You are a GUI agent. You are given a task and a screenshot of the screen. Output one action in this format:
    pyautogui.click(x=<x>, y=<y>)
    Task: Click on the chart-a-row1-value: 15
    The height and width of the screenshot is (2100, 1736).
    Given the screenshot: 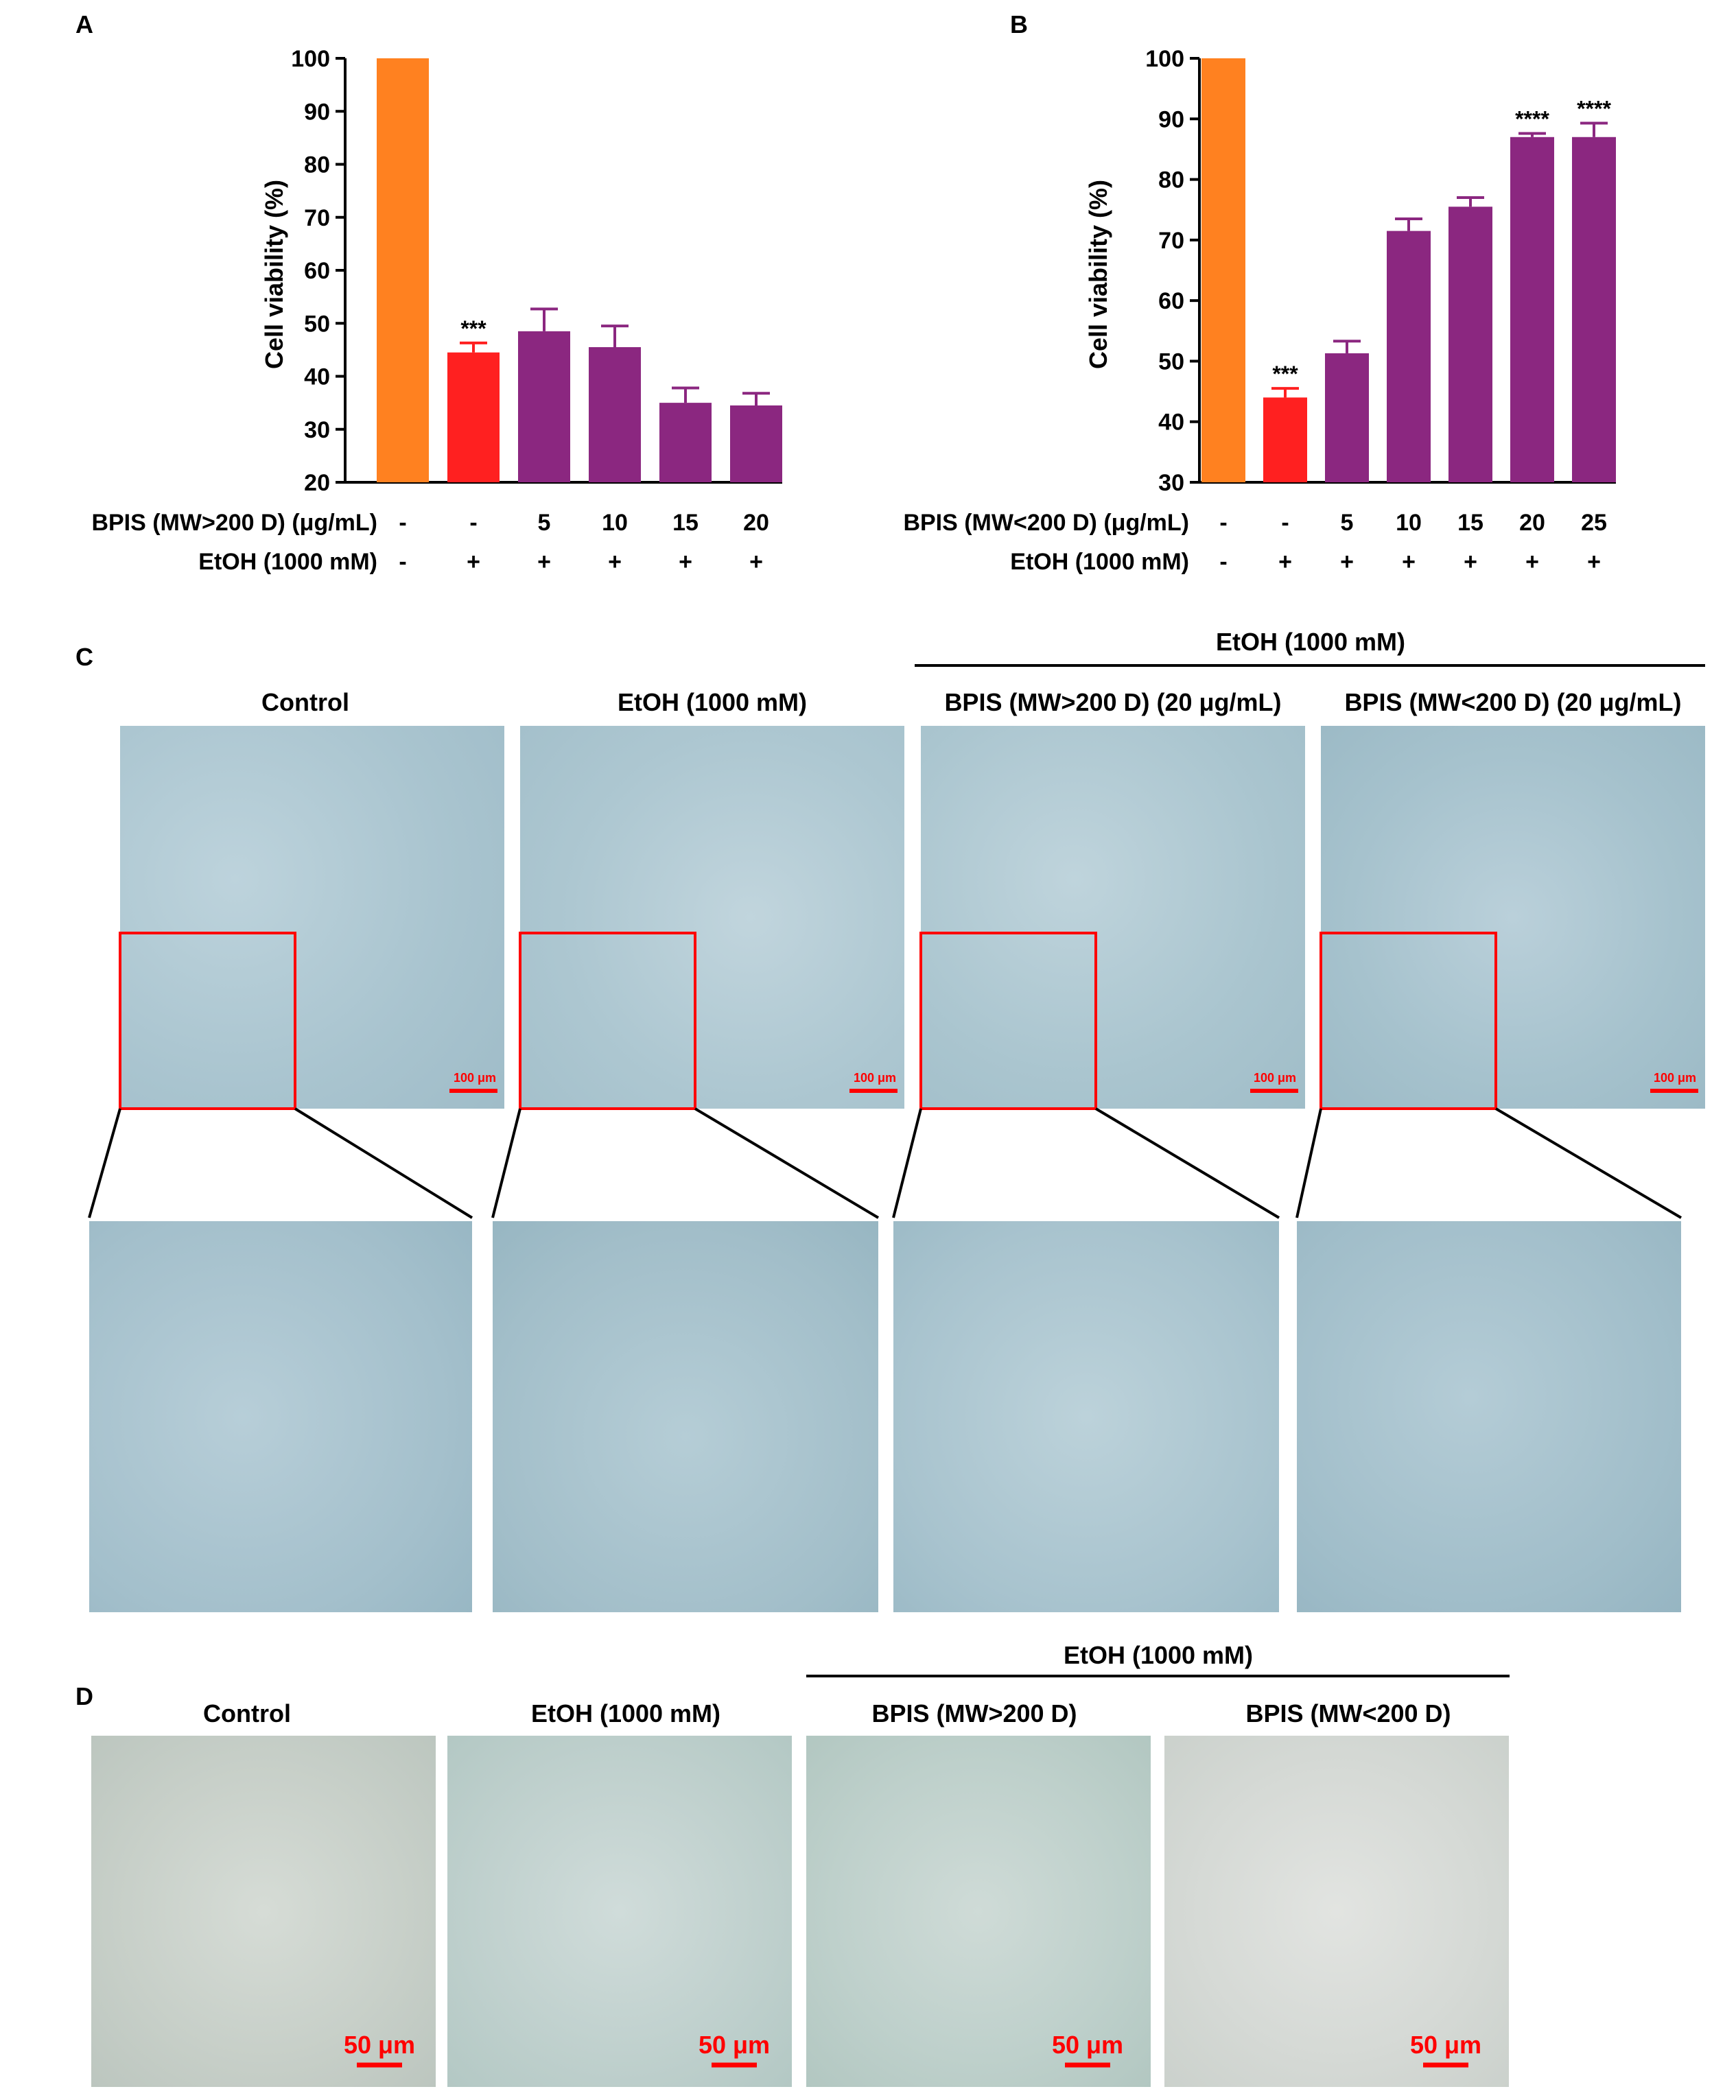 What is the action you would take?
    pyautogui.click(x=686, y=523)
    